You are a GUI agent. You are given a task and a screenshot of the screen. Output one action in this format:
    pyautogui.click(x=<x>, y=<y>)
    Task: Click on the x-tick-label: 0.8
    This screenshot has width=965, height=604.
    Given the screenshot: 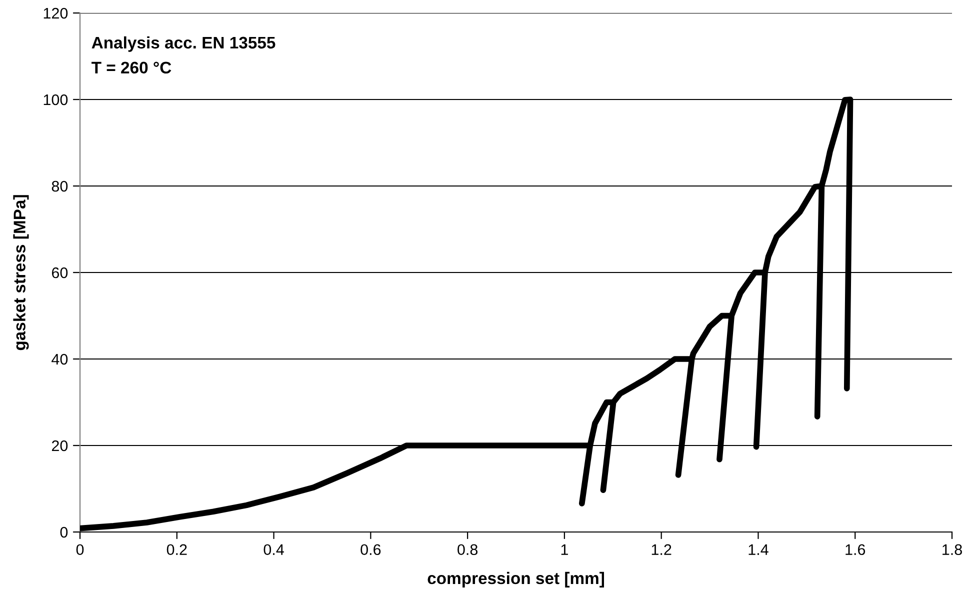 What is the action you would take?
    pyautogui.click(x=468, y=550)
    